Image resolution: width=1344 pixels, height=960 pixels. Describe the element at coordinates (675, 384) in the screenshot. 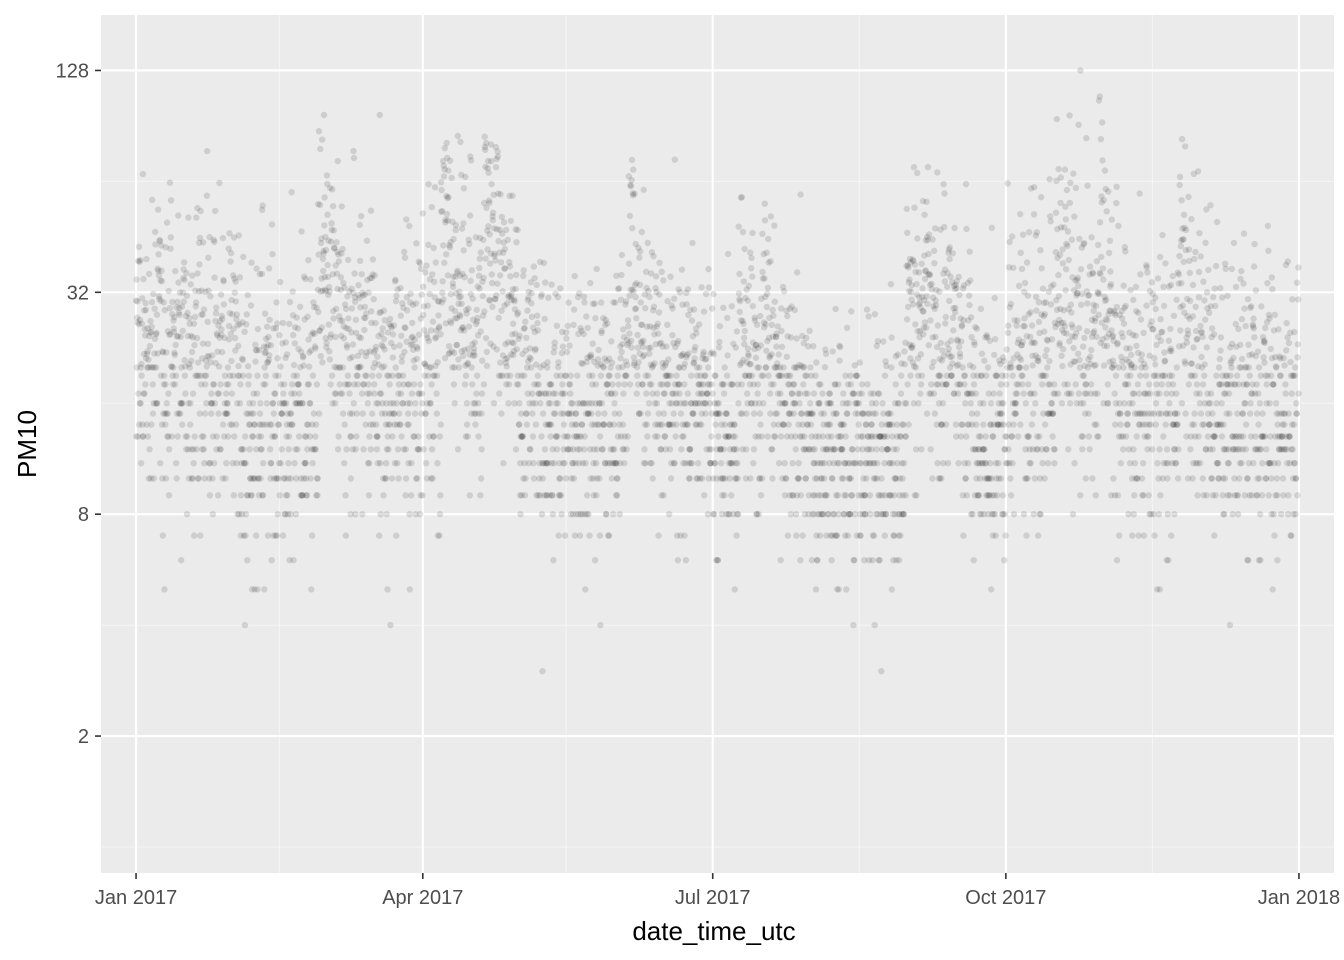

I see `data-point-2030` at that location.